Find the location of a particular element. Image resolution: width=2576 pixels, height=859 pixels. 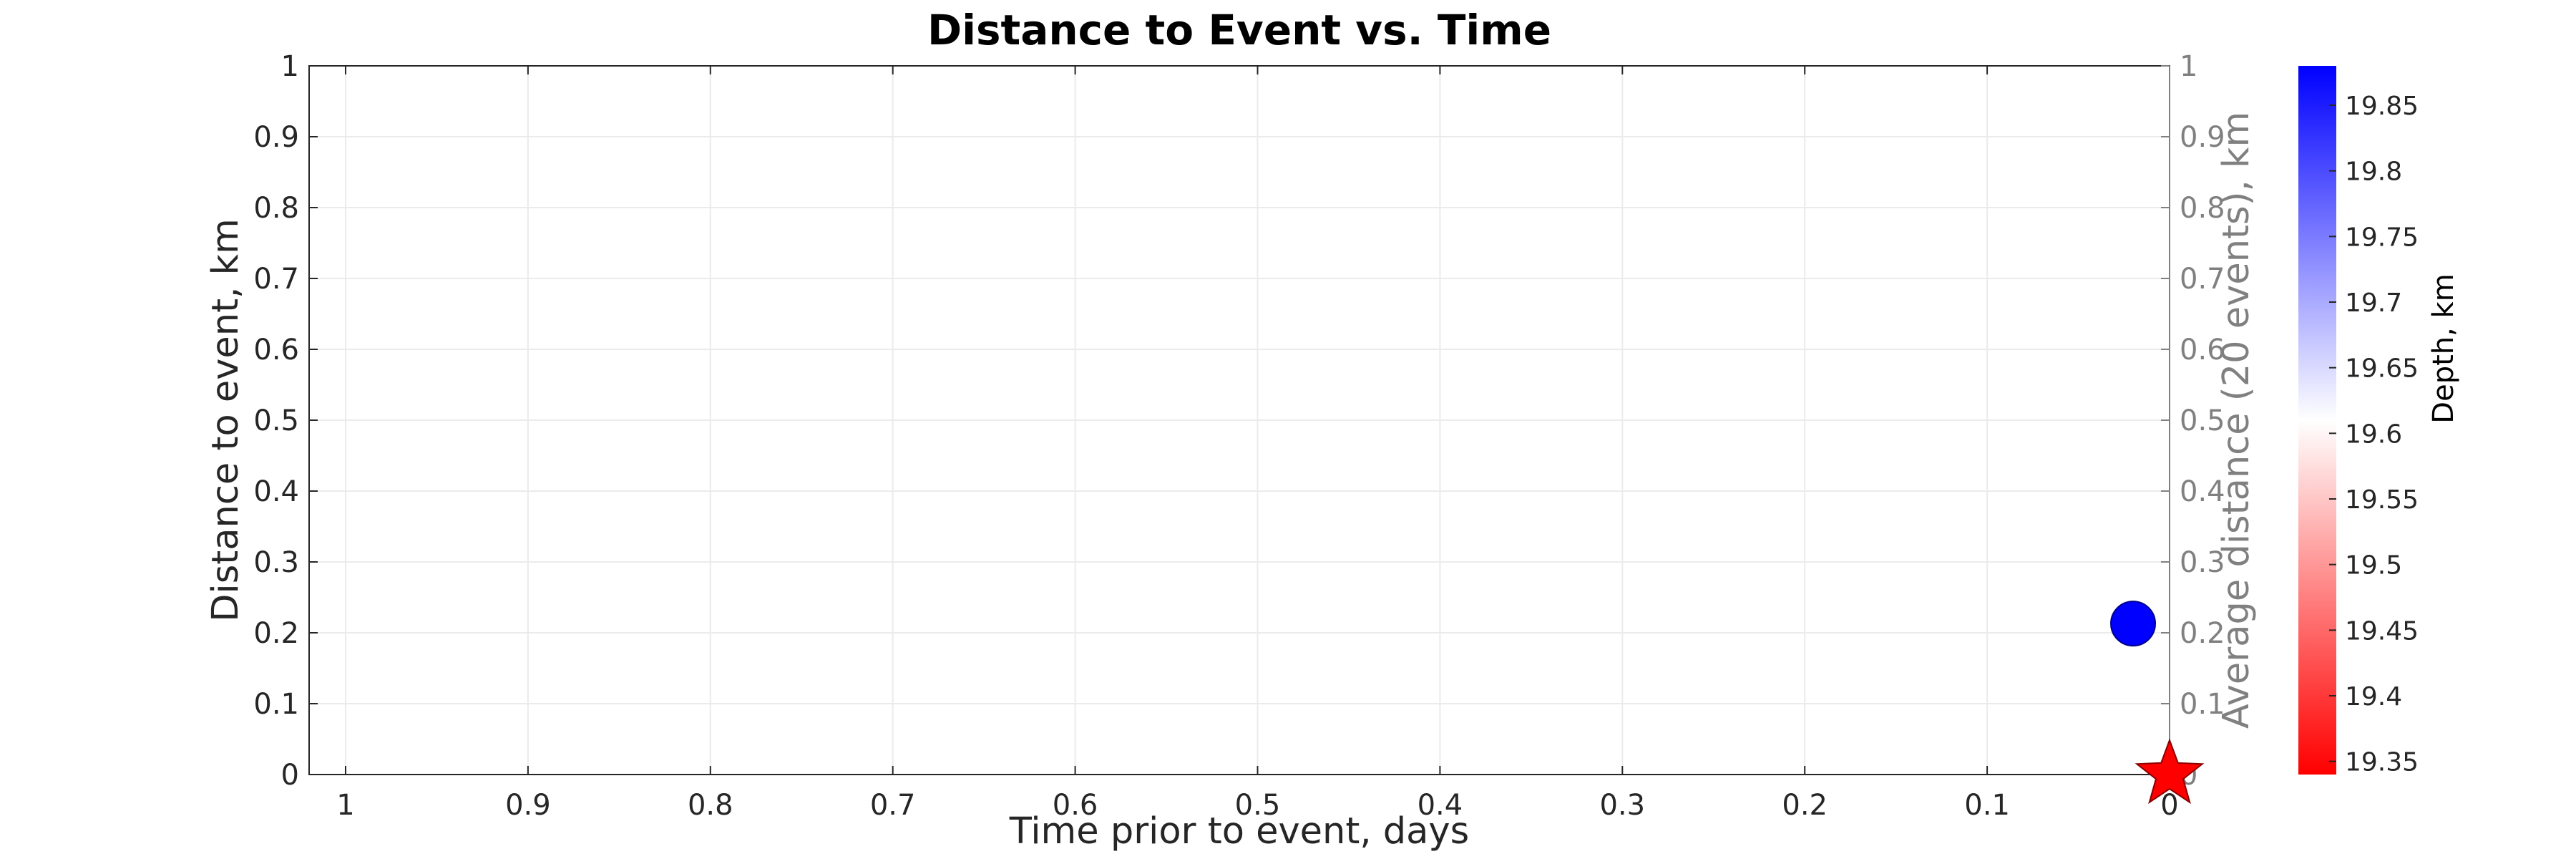

y-tick-label: 0.8 is located at coordinates (276, 208).